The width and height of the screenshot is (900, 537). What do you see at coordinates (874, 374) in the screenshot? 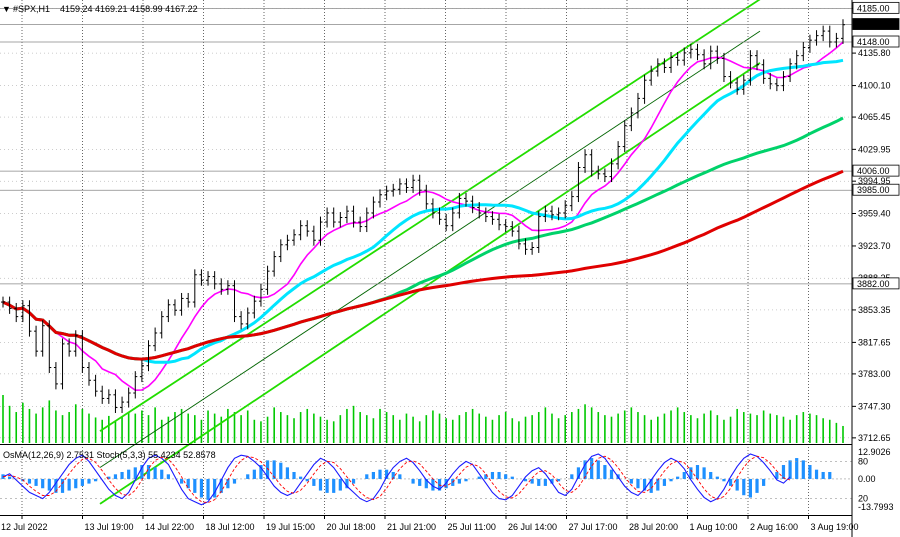
I see `price-tick-label: 3783.00` at bounding box center [874, 374].